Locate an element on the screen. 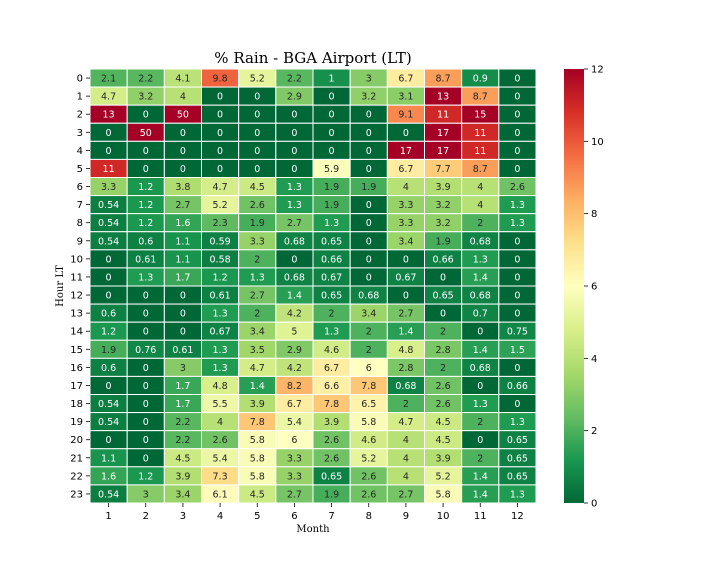  y-tick-label: 22 is located at coordinates (76, 476).